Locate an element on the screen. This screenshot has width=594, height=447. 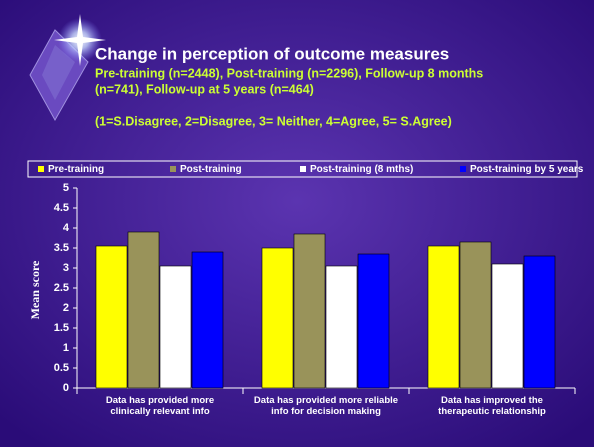
legend-label: Post-training is located at coordinates (211, 169).